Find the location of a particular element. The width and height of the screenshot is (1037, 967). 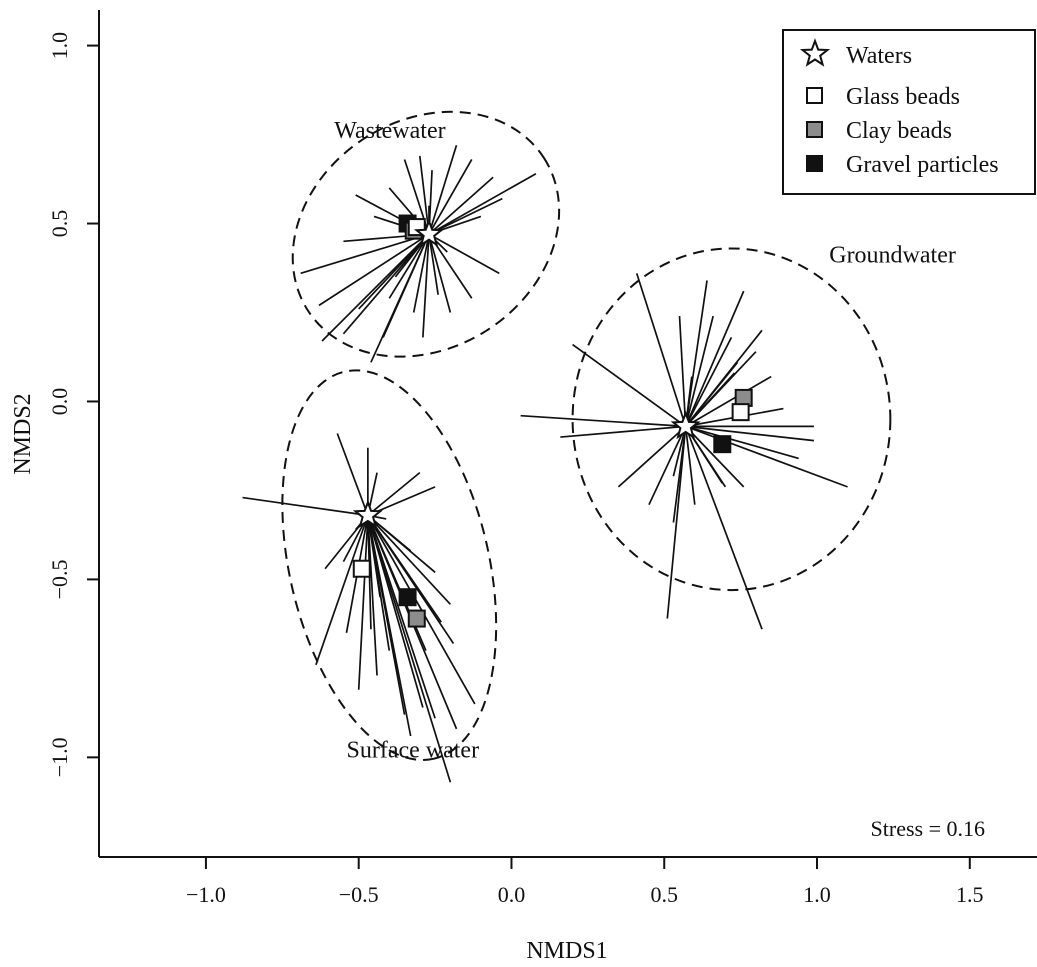

x-tick-label: 1.0 is located at coordinates (817, 894).